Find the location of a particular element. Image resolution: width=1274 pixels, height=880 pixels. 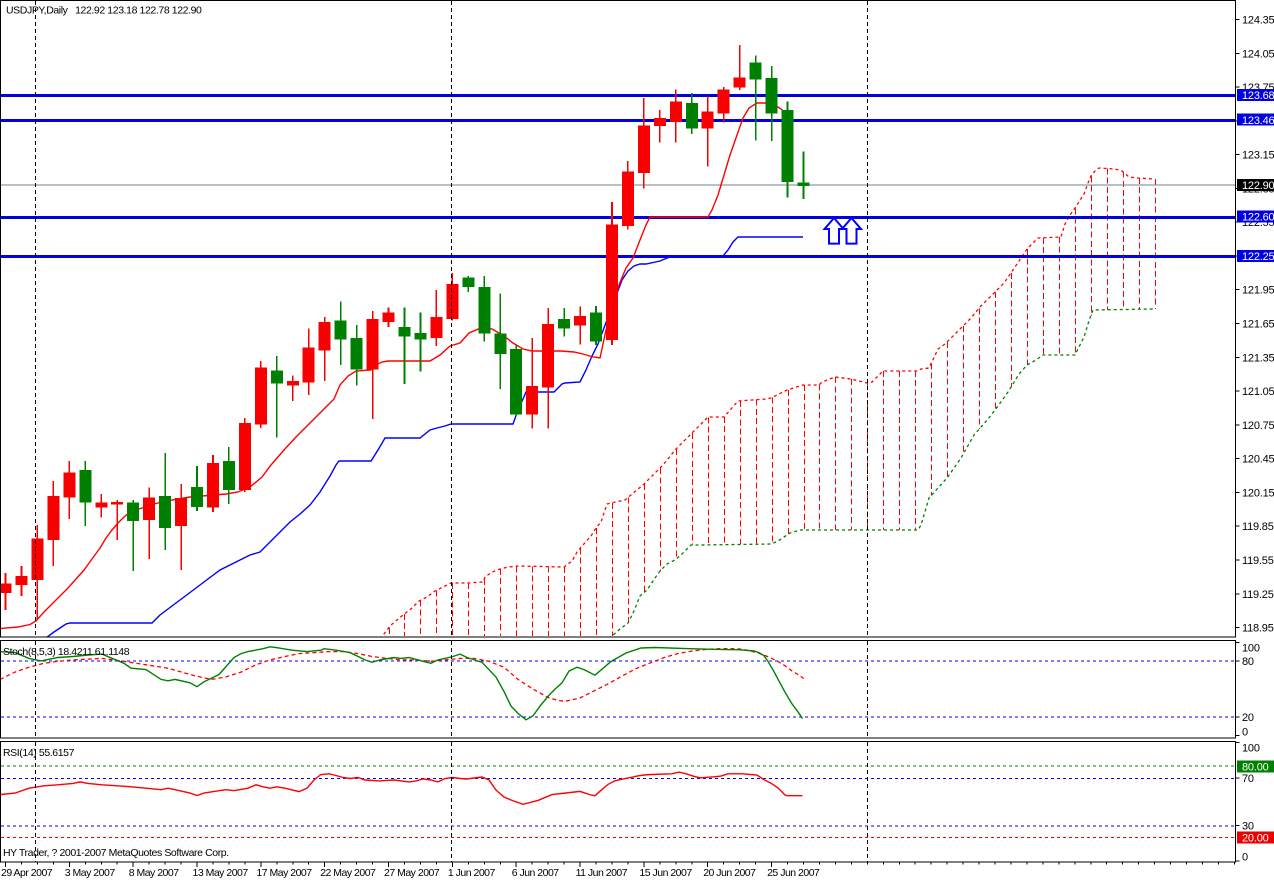

svg-text: 20 Jun 2007 is located at coordinates (729, 873).